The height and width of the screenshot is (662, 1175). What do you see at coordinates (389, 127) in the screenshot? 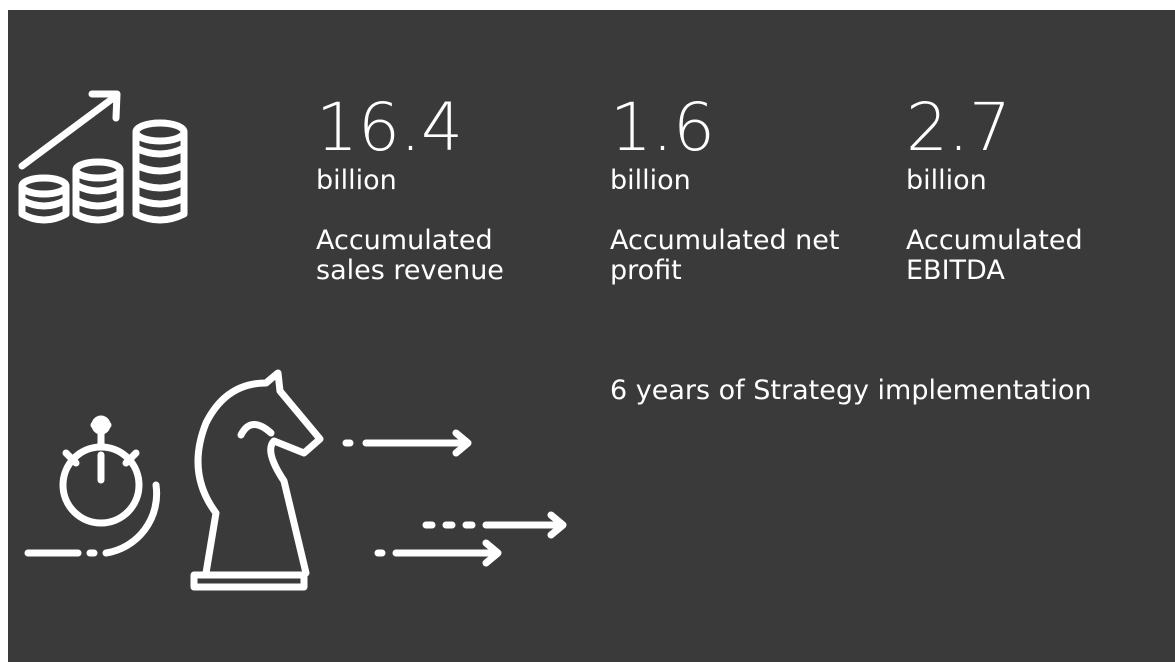
I see `stat-value: 16.4` at bounding box center [389, 127].